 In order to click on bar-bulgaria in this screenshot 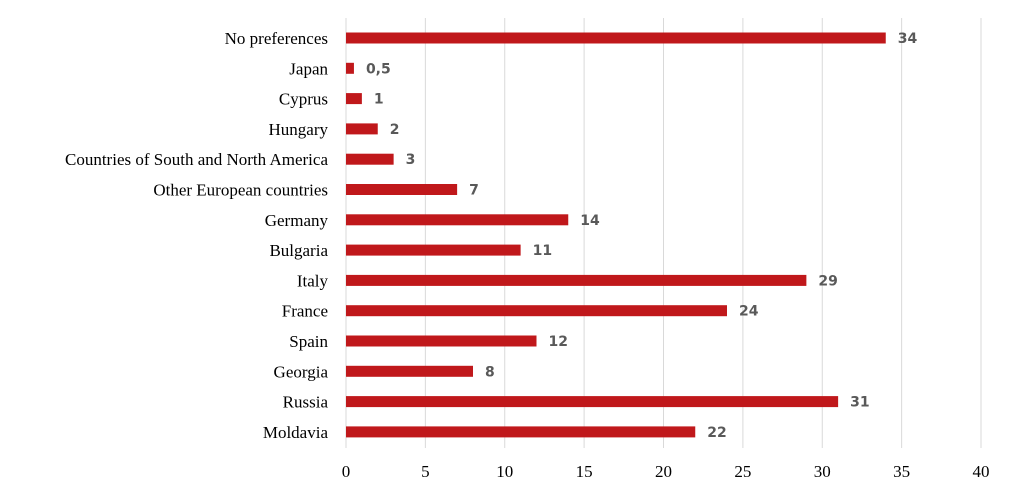, I will do `click(433, 250)`.